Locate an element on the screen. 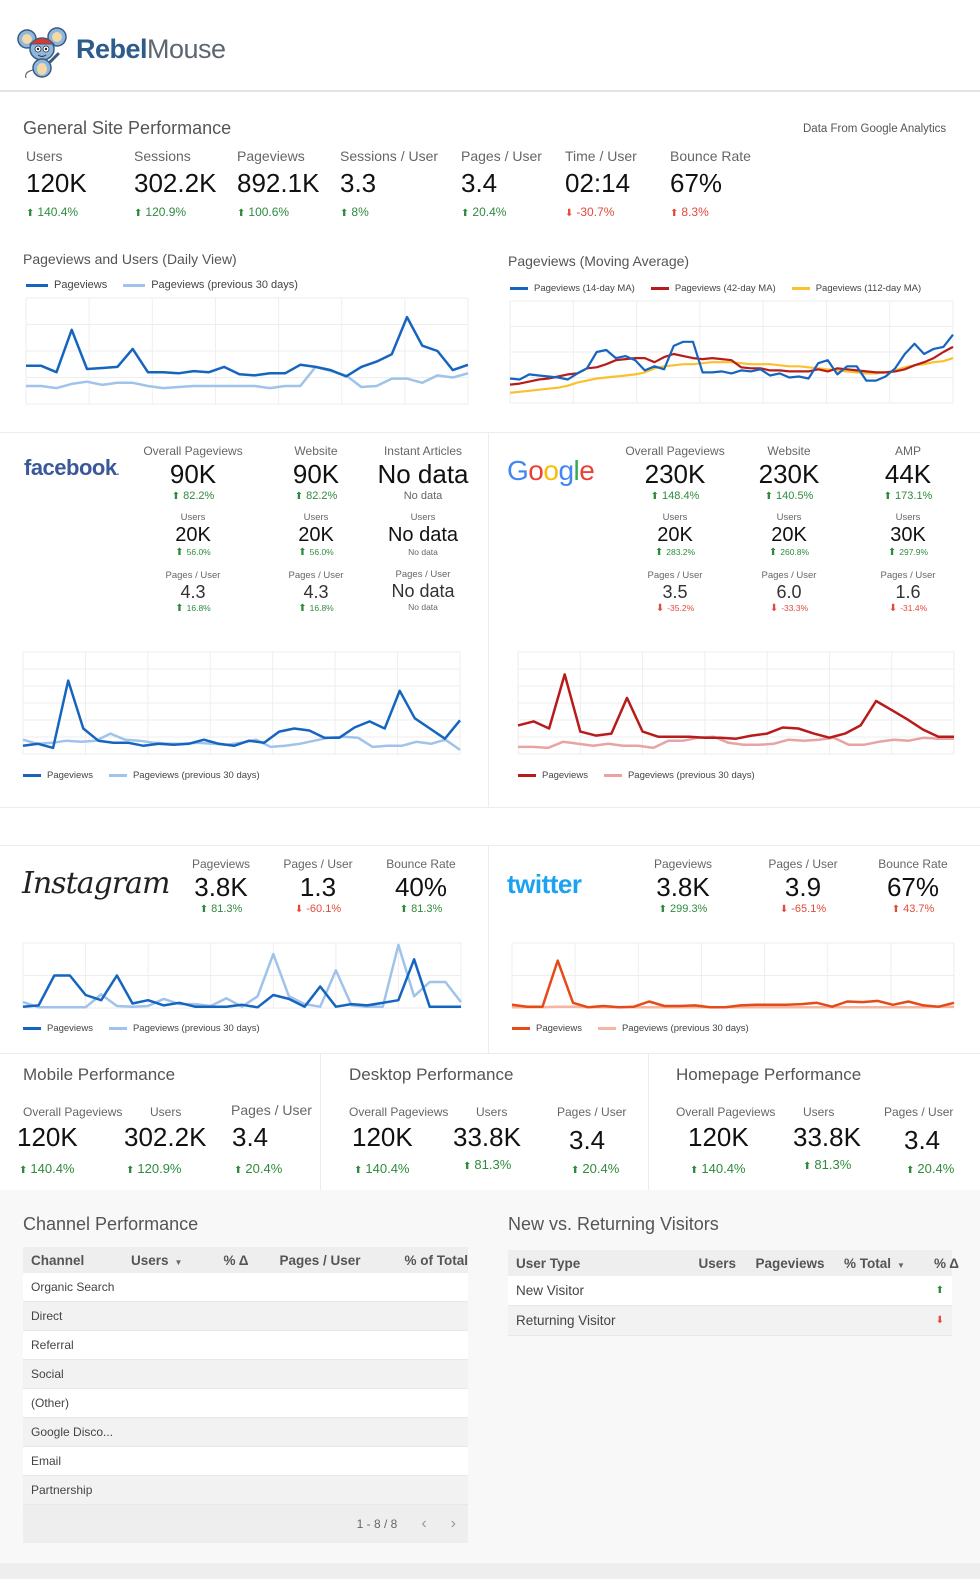 This screenshot has width=980, height=1579. table-row: Partnership is located at coordinates (245, 1490).